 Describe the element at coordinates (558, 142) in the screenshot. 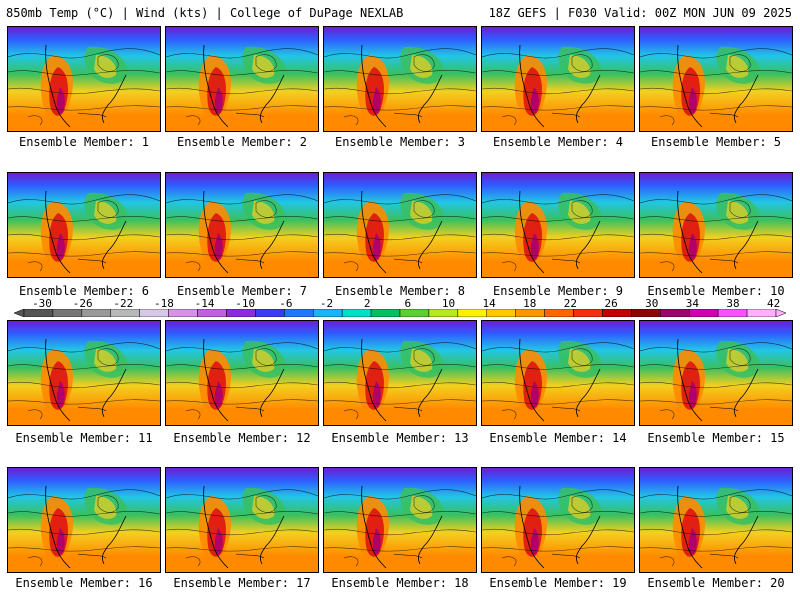

I see `ensemble-member-label: Ensemble Member: 4` at that location.